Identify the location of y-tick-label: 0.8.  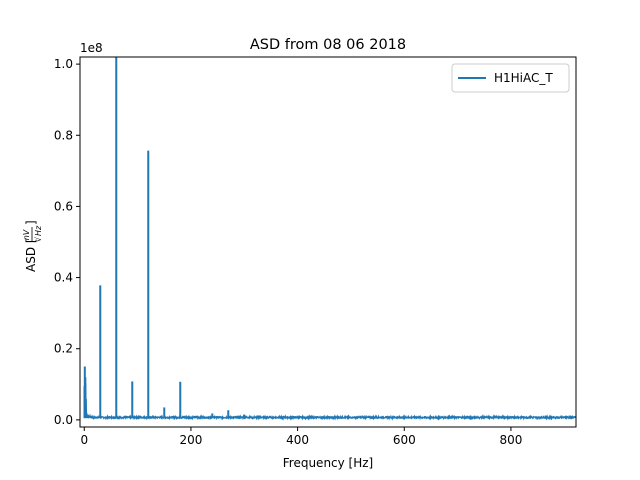
(63, 135).